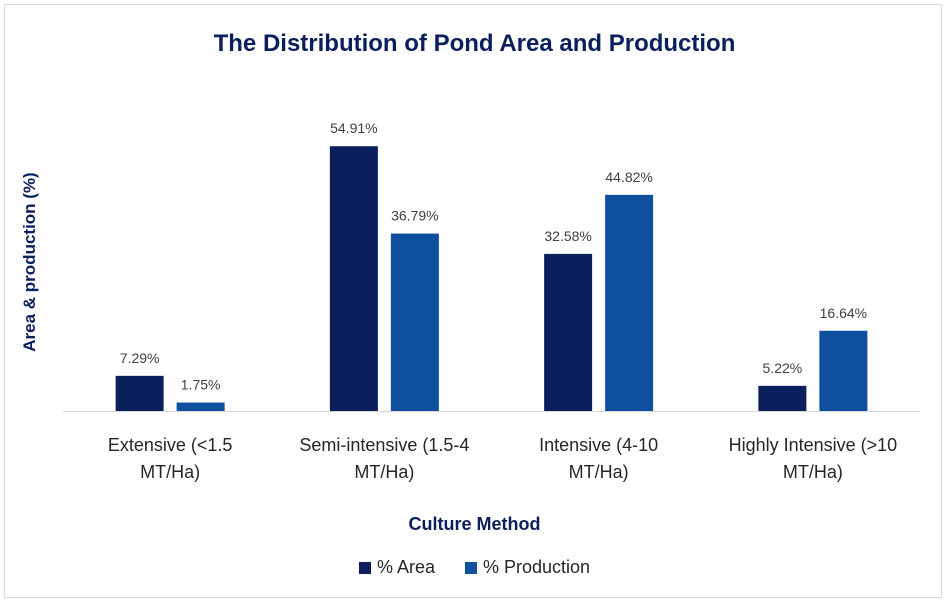  I want to click on x-axis-title: Culture Method, so click(474, 524).